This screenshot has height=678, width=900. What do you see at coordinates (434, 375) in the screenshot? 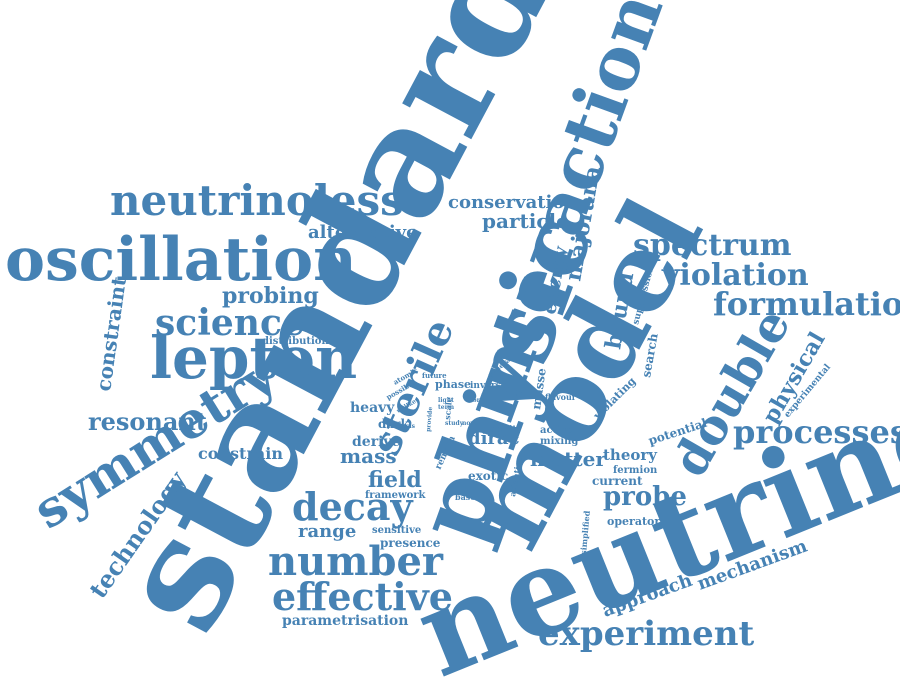
I see `word-future: future` at bounding box center [434, 375].